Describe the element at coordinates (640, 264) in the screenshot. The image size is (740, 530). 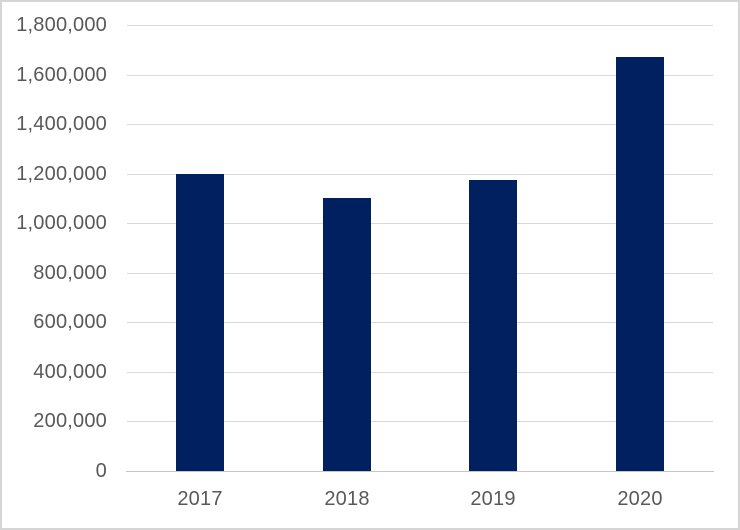
I see `bar-2020` at that location.